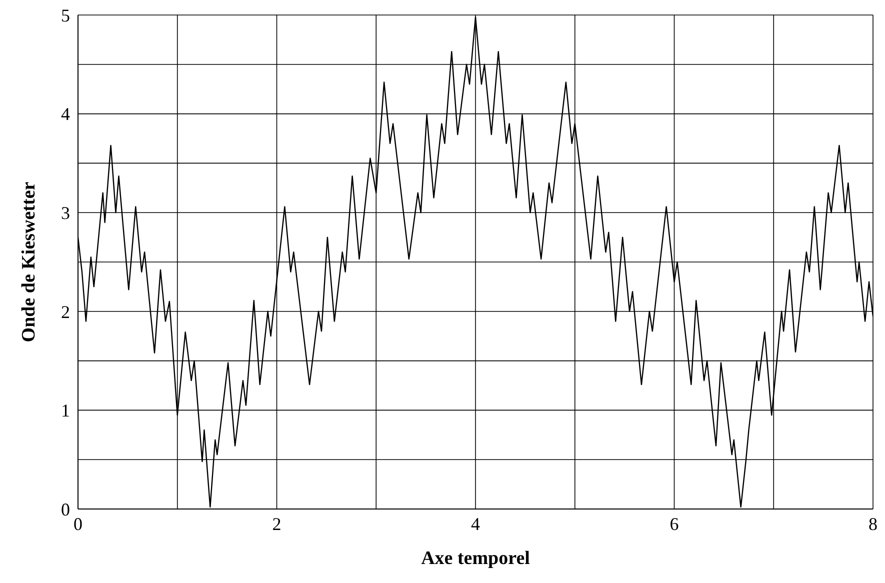 Image resolution: width=885 pixels, height=583 pixels. I want to click on y-tick-label: 1, so click(65, 410).